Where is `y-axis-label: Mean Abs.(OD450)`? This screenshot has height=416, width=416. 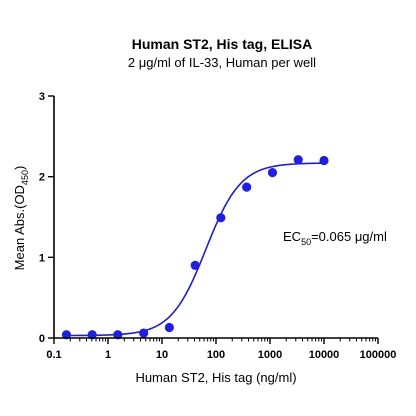
y-axis-label: Mean Abs.(OD450) is located at coordinates (21, 218).